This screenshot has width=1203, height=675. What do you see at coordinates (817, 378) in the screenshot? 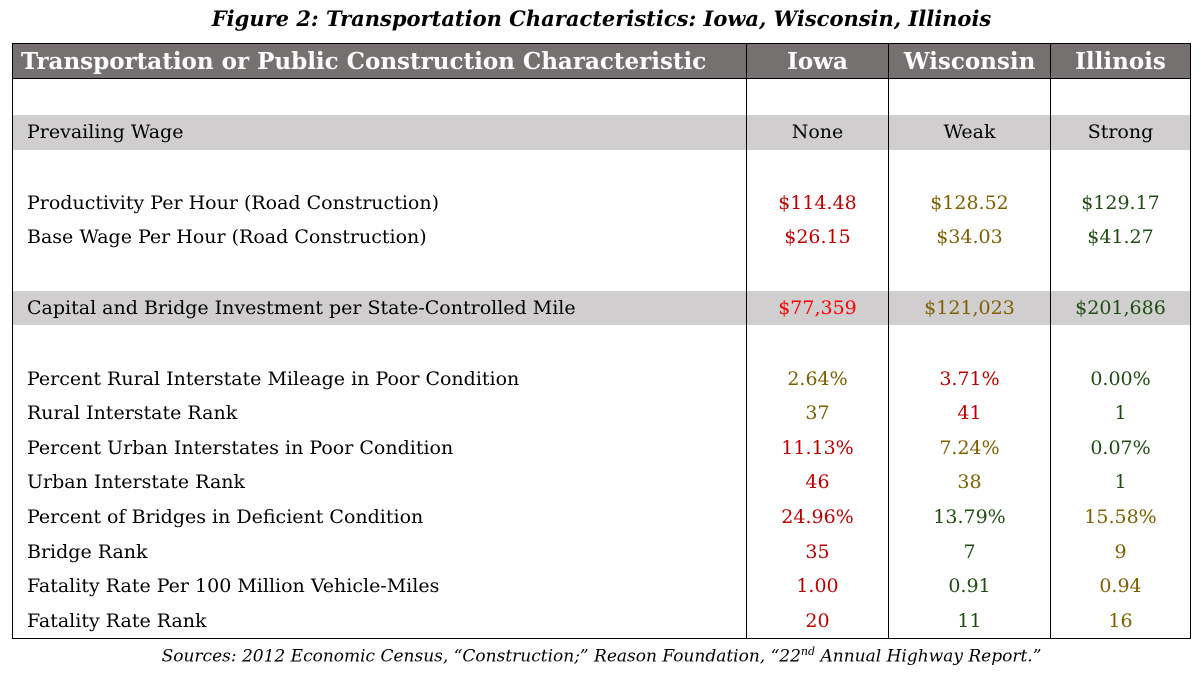
I see `value-iowa: 2.64%` at bounding box center [817, 378].